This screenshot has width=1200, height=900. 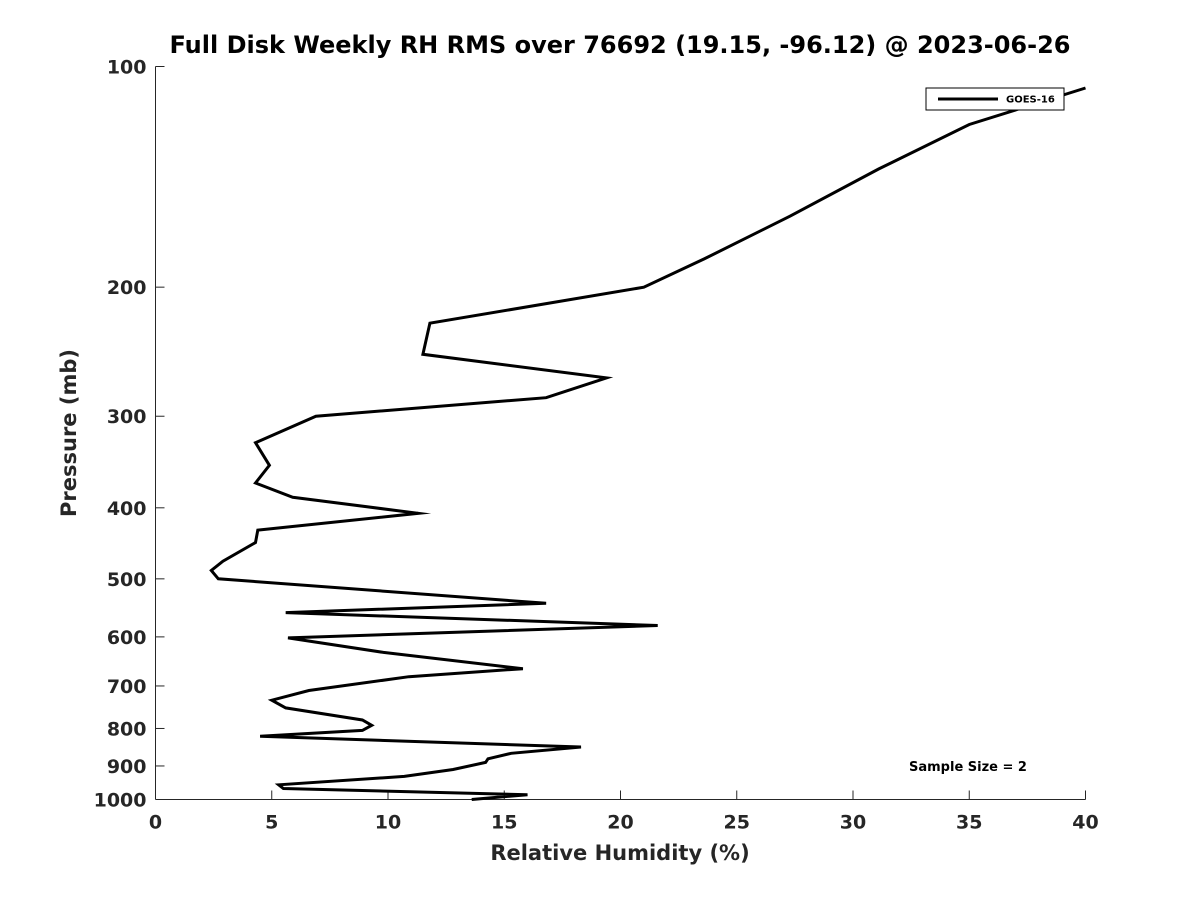 What do you see at coordinates (388, 823) in the screenshot?
I see `x-tick-label: 10` at bounding box center [388, 823].